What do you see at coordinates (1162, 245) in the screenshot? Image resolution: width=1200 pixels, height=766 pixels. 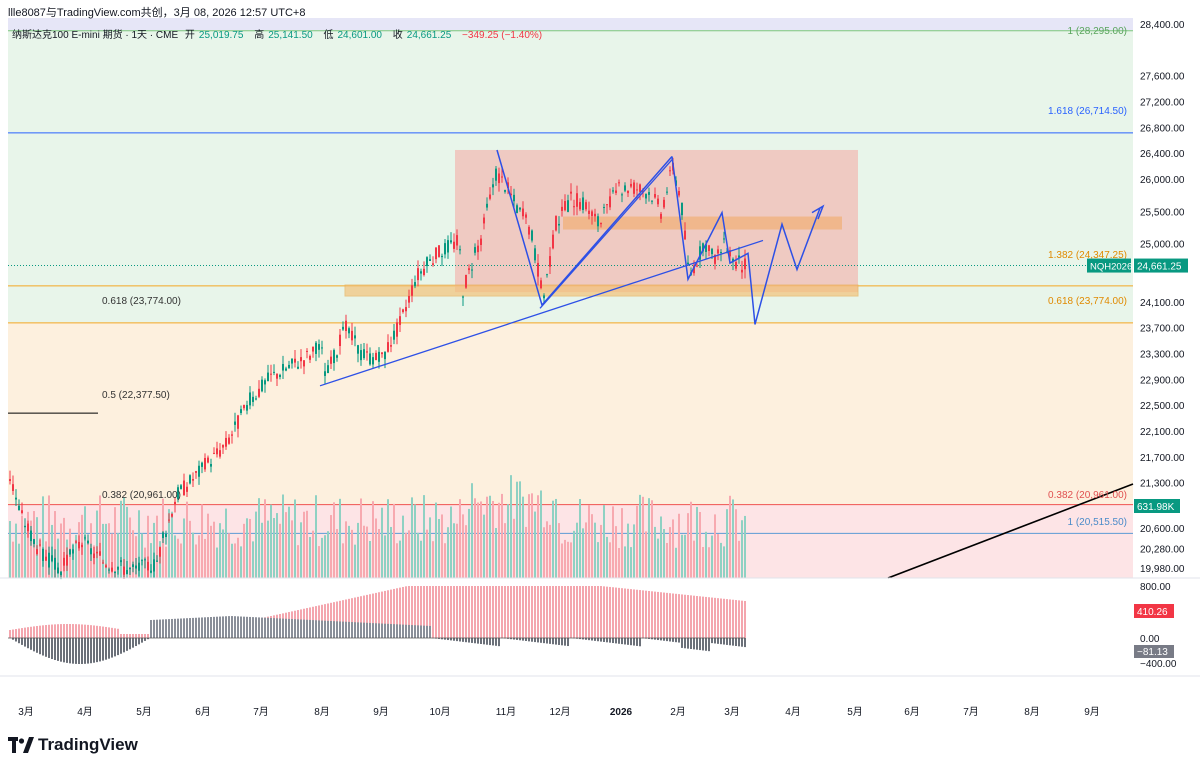 I see `price-tick: 25,000.00` at bounding box center [1162, 245].